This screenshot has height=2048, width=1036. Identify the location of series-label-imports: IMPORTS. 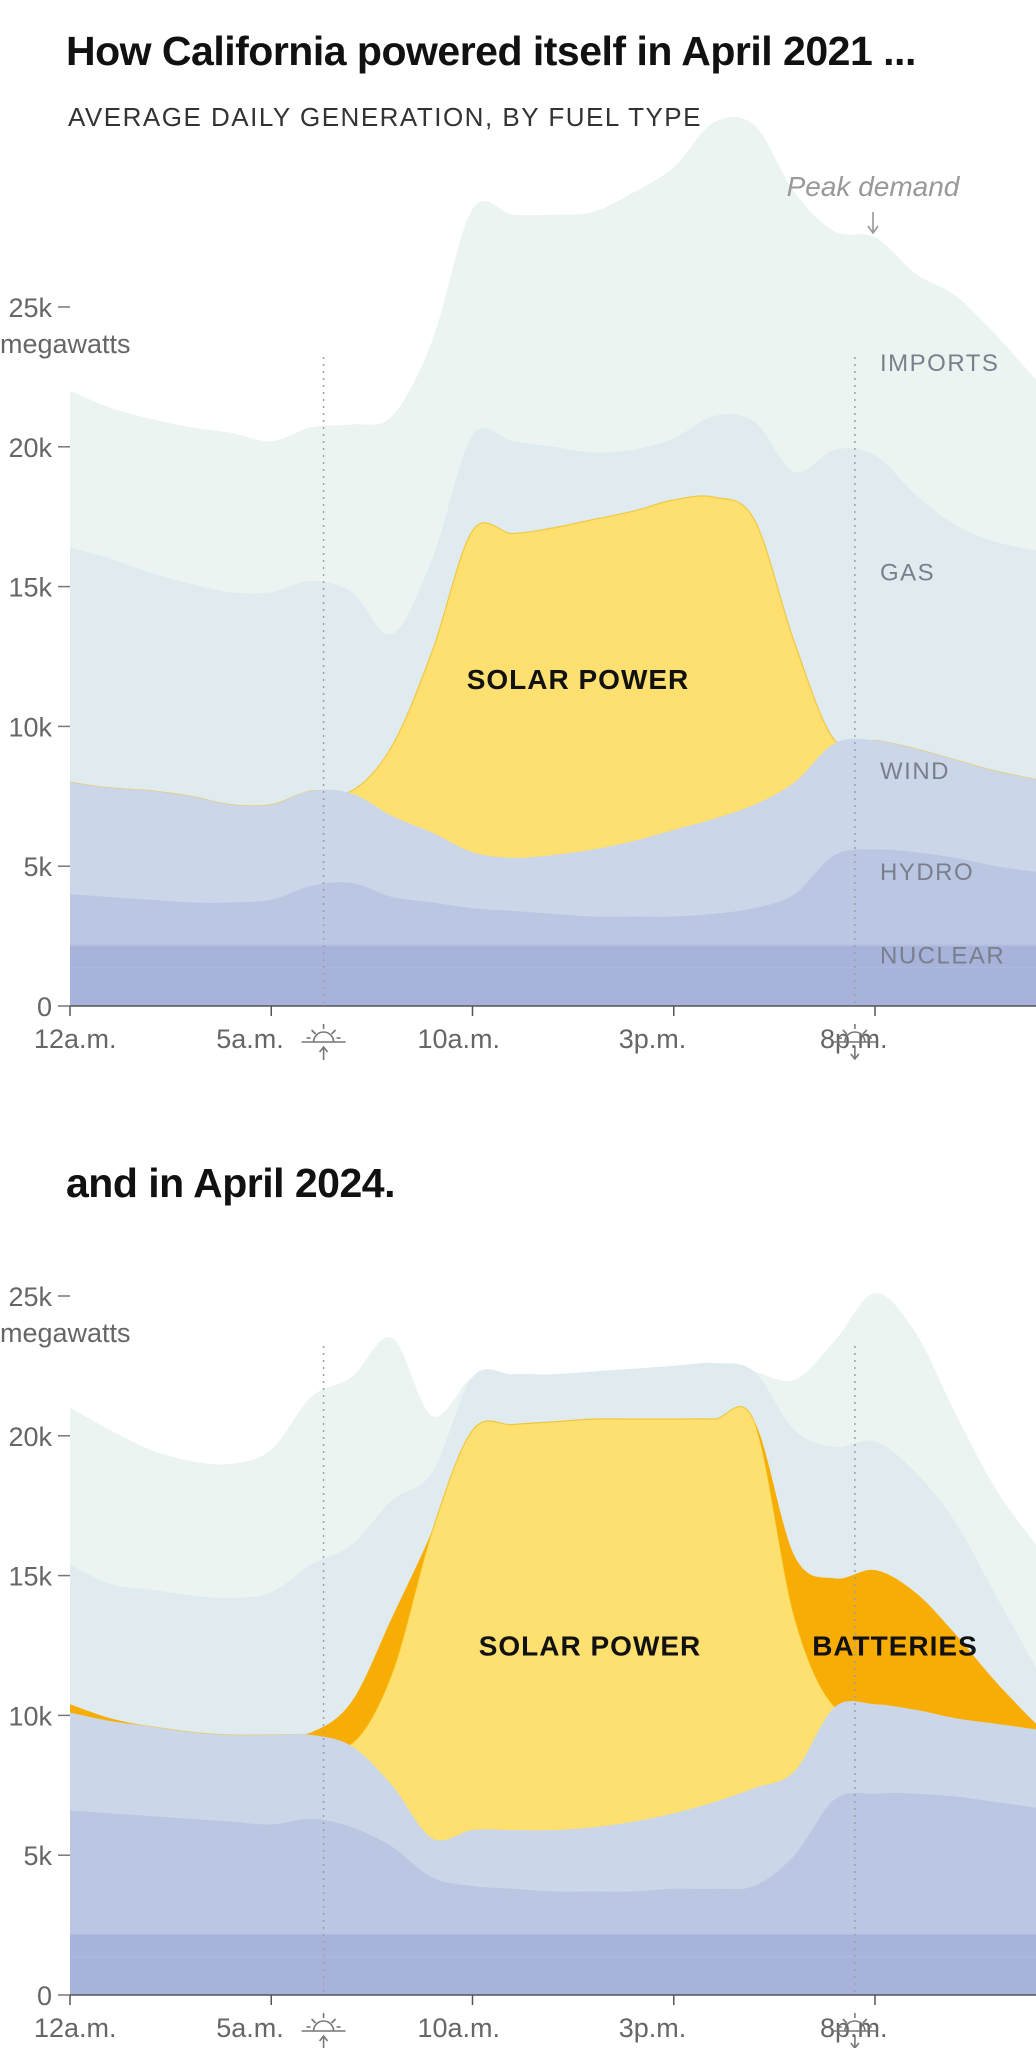
(939, 363).